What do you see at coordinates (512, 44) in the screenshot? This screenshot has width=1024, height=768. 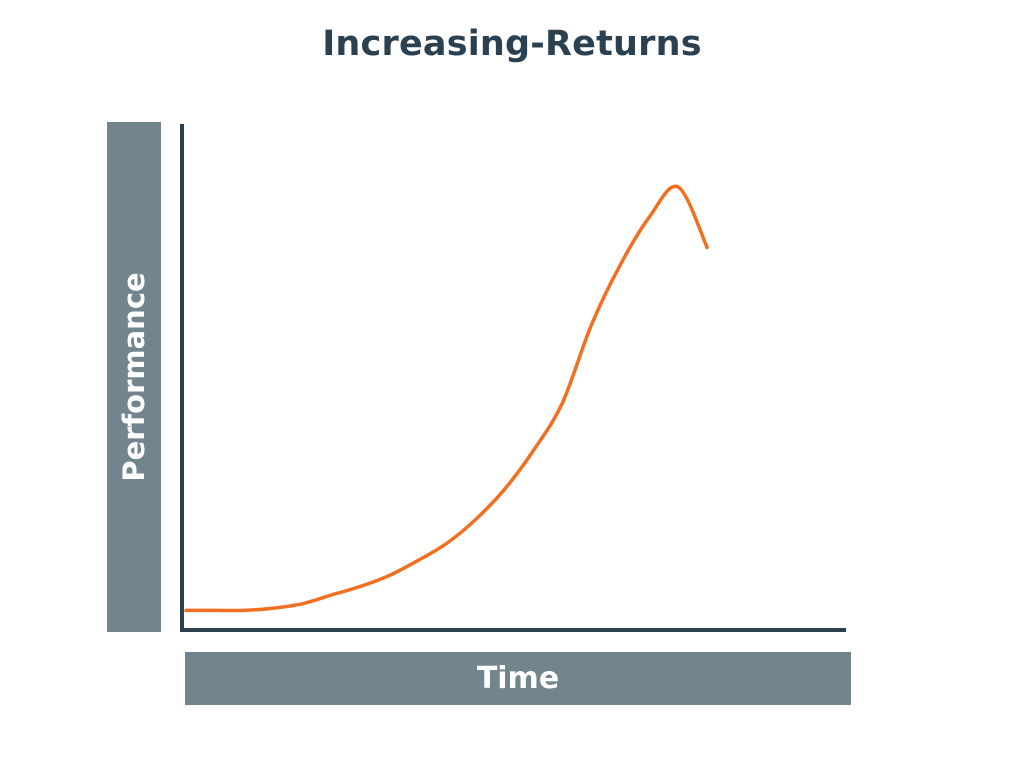 I see `chart-title: Increasing-Returns` at bounding box center [512, 44].